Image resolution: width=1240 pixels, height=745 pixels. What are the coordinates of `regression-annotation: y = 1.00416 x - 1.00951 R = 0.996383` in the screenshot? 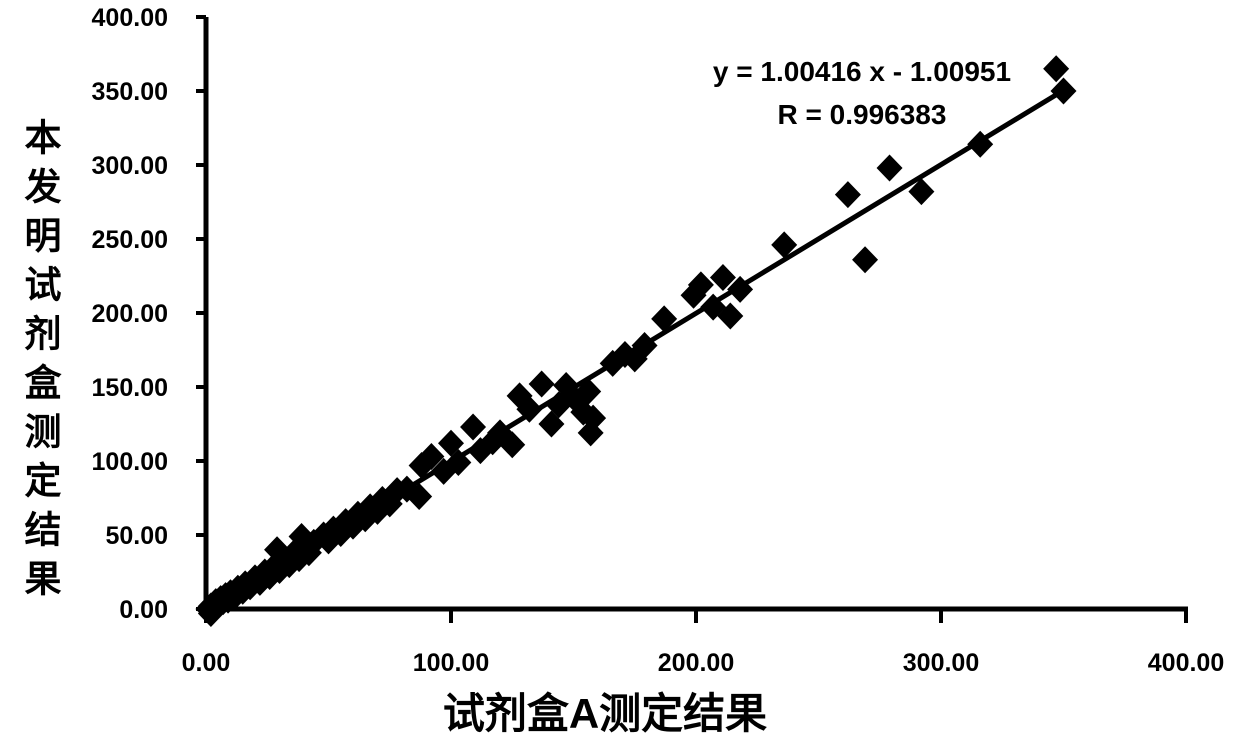 It's located at (862, 93).